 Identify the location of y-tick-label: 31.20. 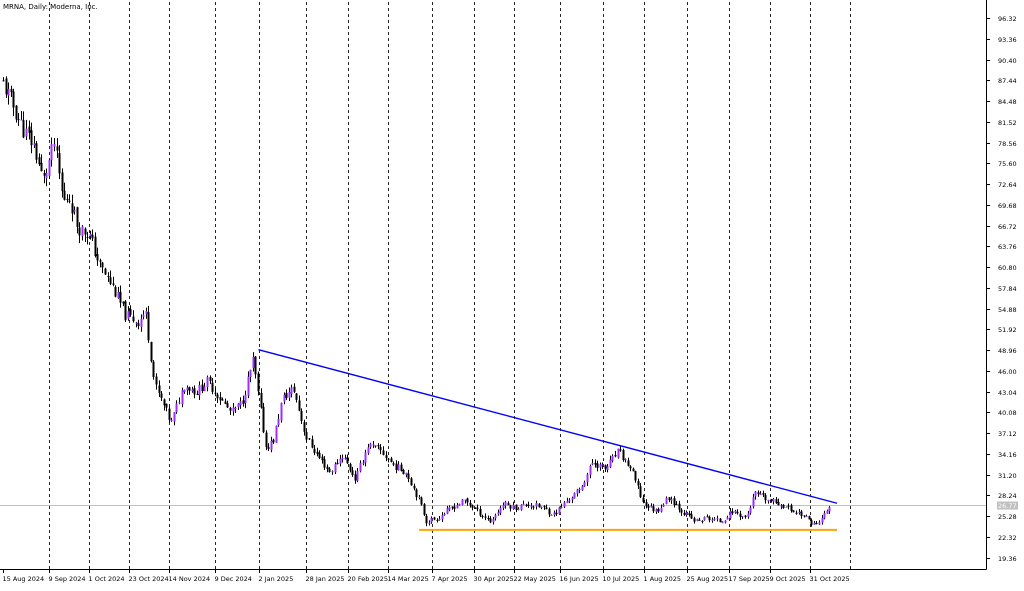
(1007, 476).